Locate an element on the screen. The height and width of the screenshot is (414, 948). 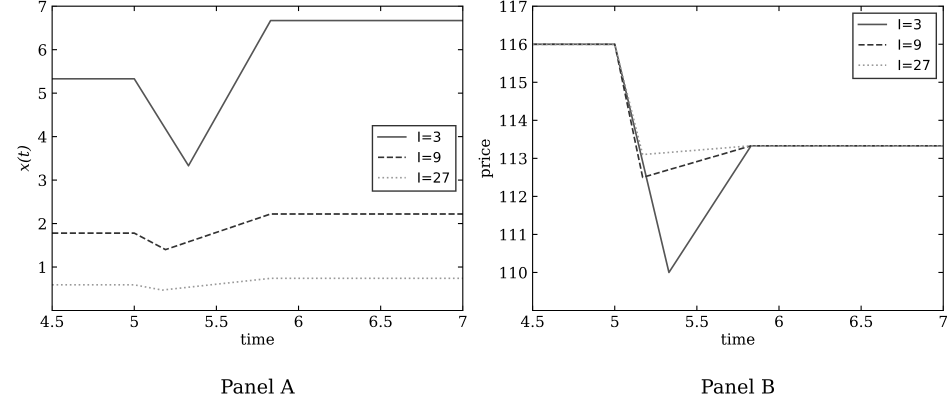
y-tick-label: 117 is located at coordinates (513, 6).